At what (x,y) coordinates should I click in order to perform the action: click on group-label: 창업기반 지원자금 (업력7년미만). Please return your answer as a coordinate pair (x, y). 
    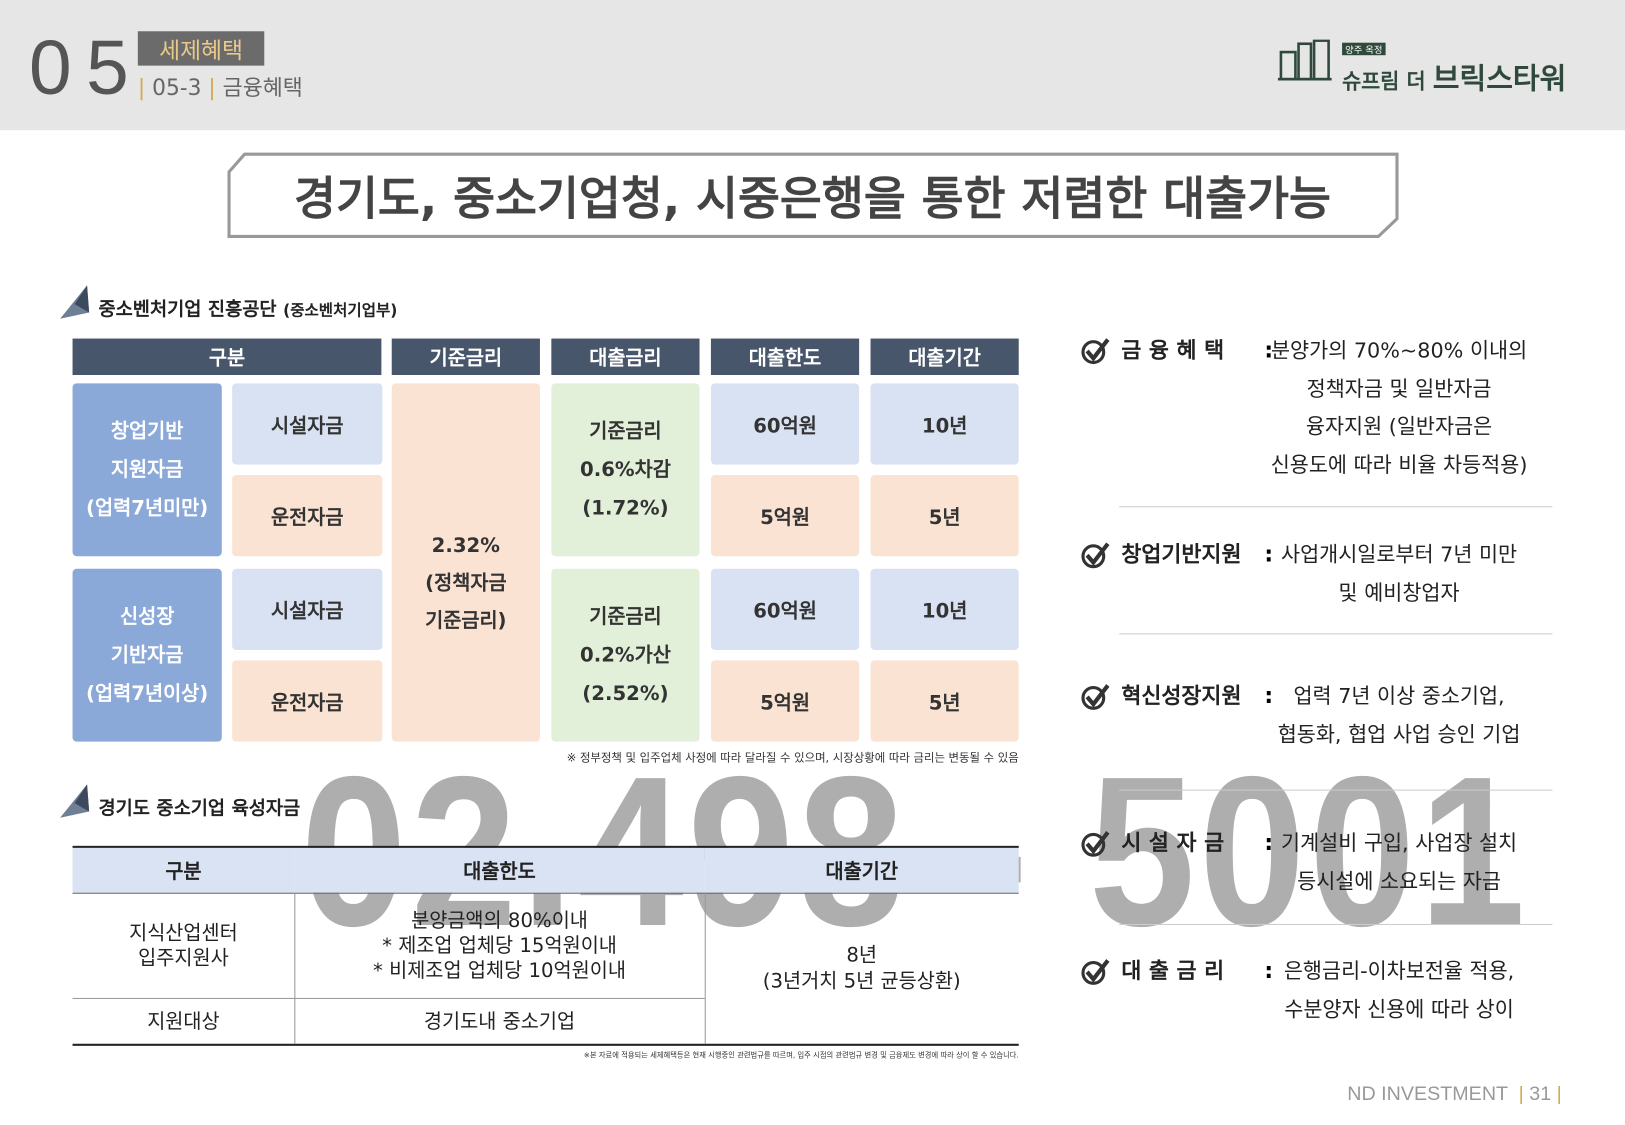
    Looking at the image, I should click on (147, 470).